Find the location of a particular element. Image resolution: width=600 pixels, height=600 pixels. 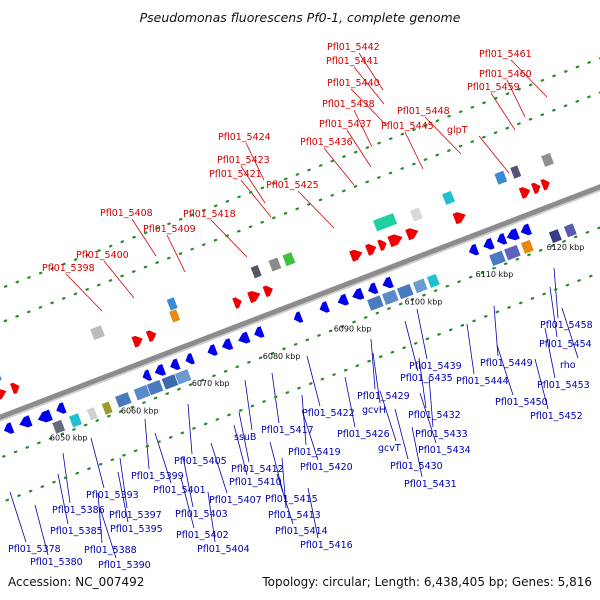

accession-text: Accession: NC_007492 is located at coordinates (76, 582).